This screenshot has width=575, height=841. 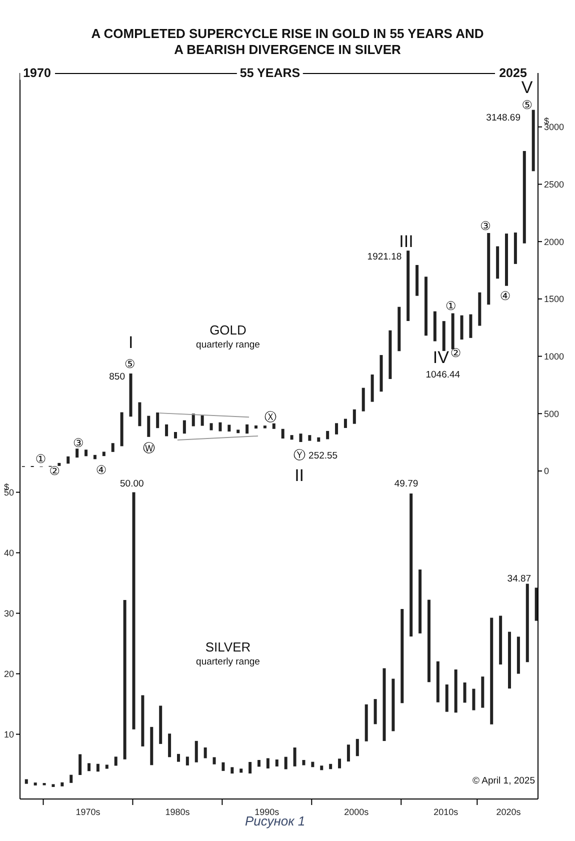 I want to click on annotation: Ⓦ, so click(x=148, y=448).